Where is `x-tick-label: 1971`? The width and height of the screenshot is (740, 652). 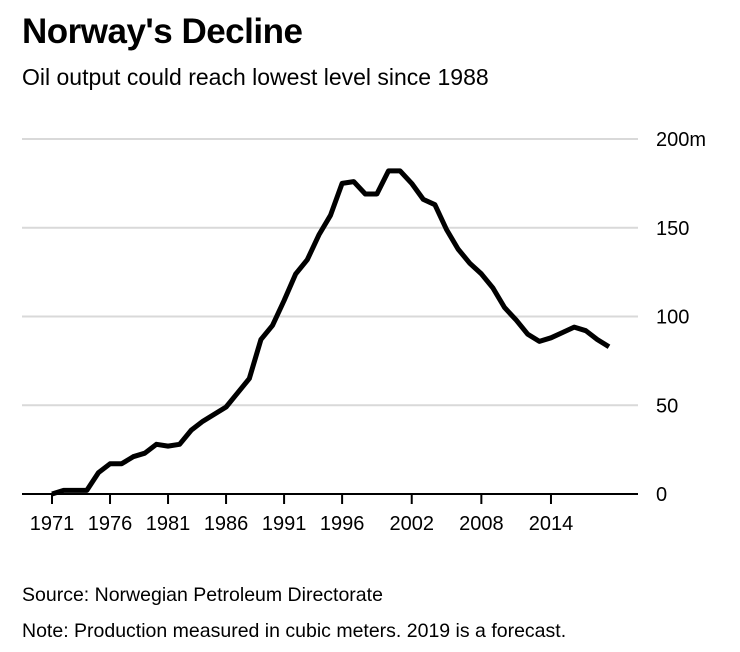
x-tick-label: 1971 is located at coordinates (52, 524).